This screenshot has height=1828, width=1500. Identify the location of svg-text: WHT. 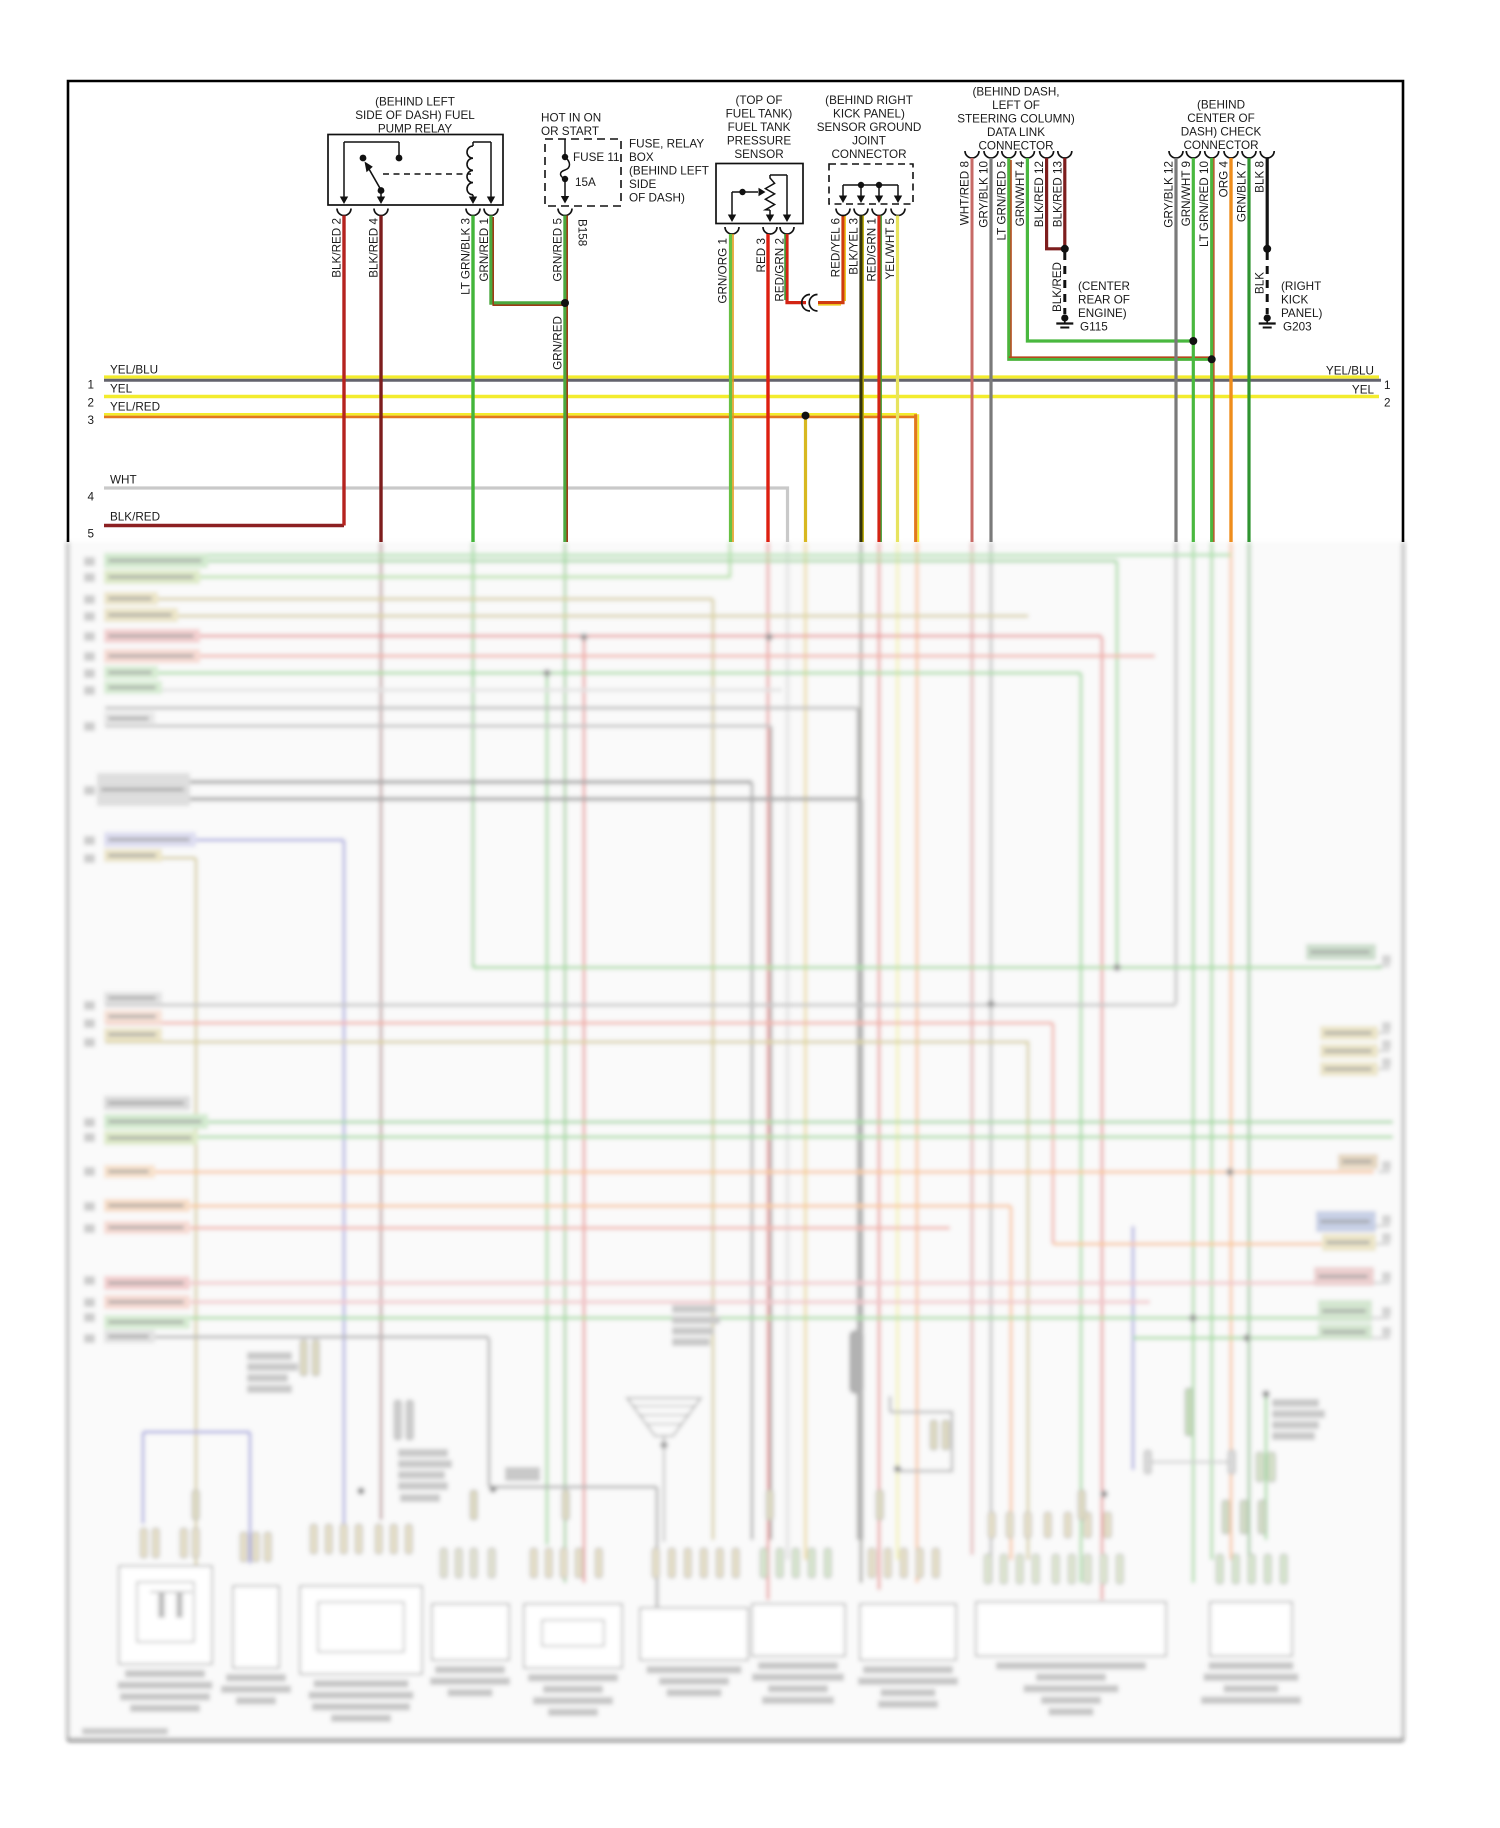
(123, 480).